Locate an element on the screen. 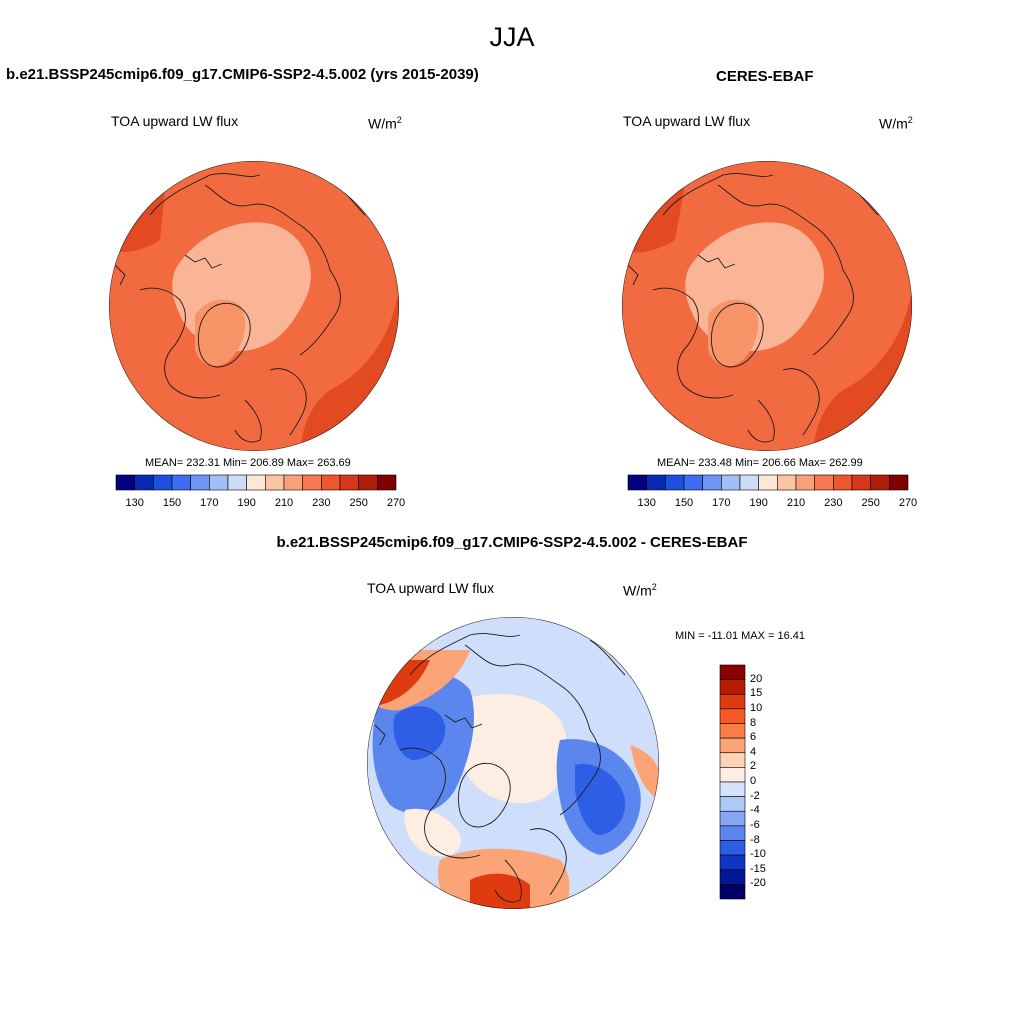 The height and width of the screenshot is (1024, 1024). difference-colorbar is located at coordinates (732, 782).